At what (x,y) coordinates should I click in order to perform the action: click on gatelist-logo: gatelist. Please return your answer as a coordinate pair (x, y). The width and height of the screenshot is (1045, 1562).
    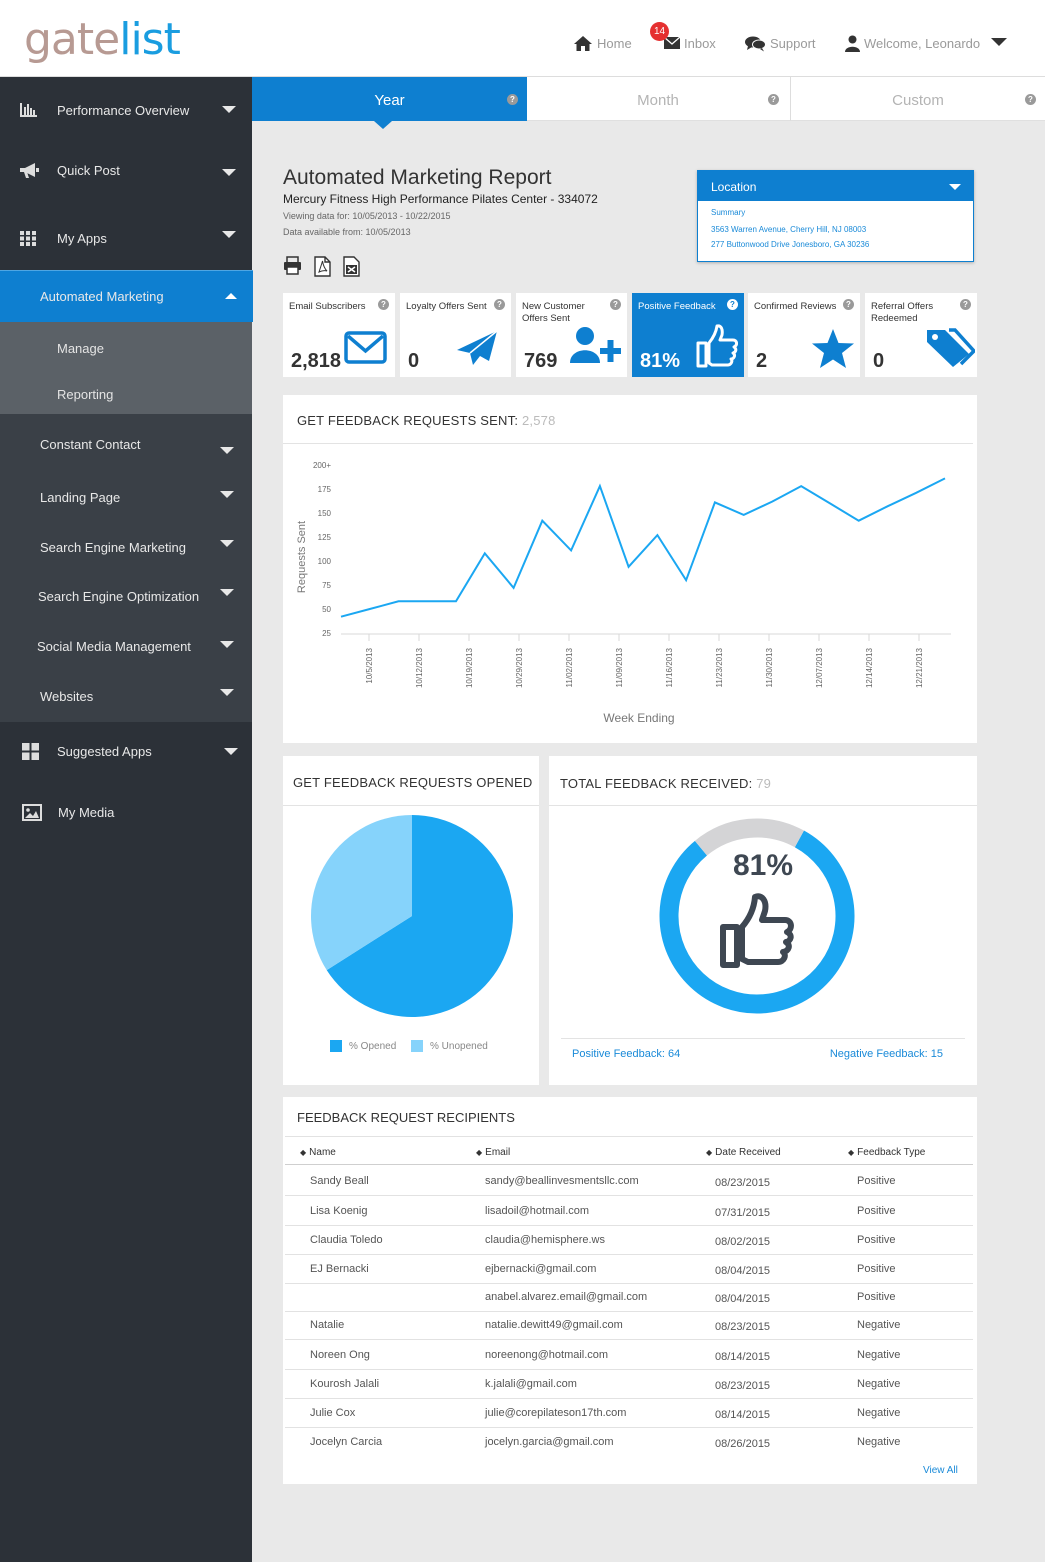
    Looking at the image, I should click on (102, 39).